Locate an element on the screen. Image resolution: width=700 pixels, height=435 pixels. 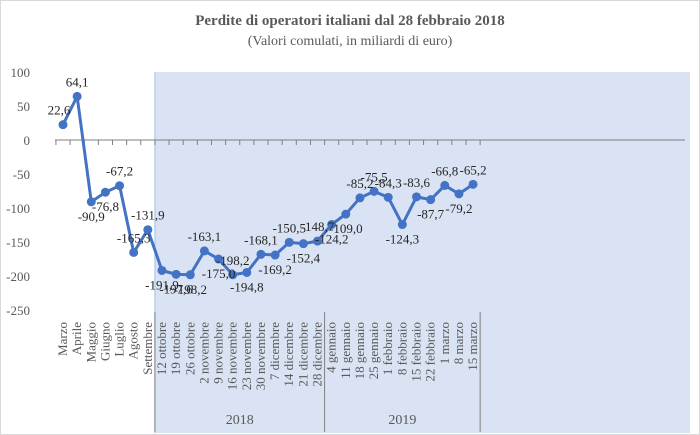
data-label: -109,0 is located at coordinates (346, 228).